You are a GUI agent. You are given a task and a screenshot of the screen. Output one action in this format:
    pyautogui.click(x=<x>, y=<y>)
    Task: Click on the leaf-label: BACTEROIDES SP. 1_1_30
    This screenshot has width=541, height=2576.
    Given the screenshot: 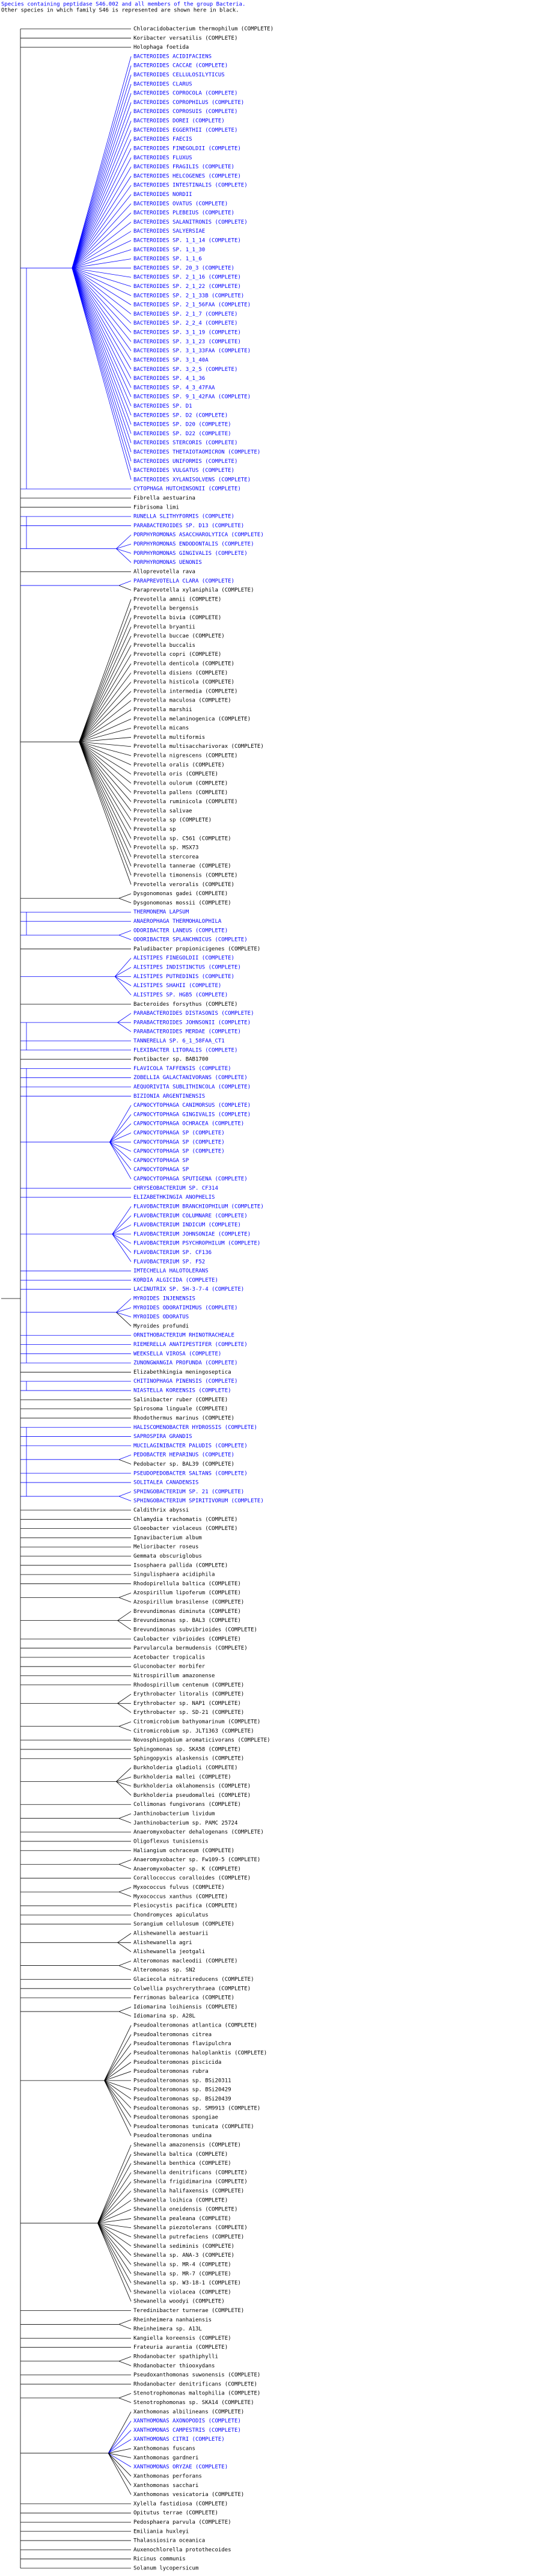 What is the action you would take?
    pyautogui.click(x=169, y=250)
    